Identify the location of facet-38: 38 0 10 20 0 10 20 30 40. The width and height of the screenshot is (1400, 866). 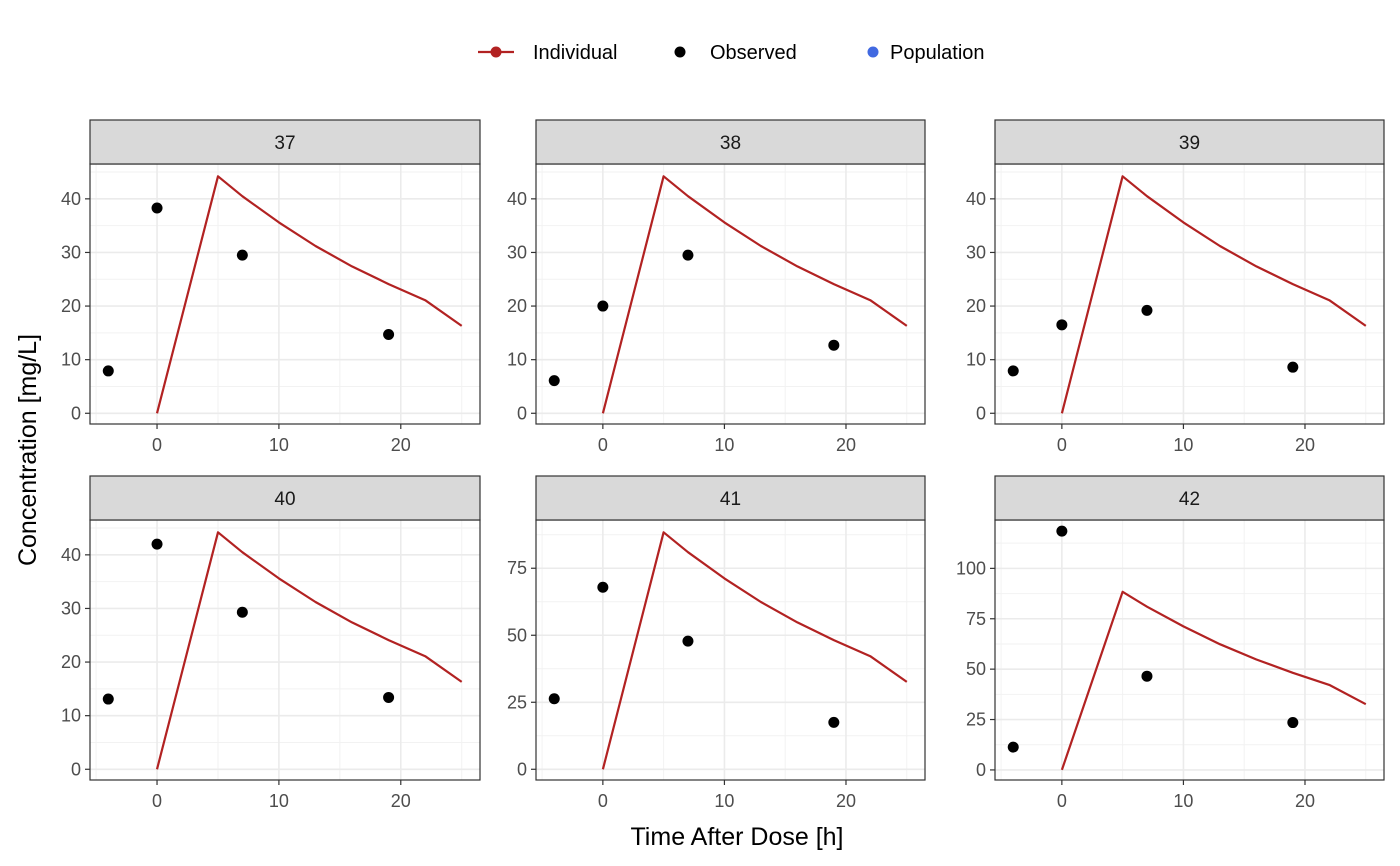
(716, 287).